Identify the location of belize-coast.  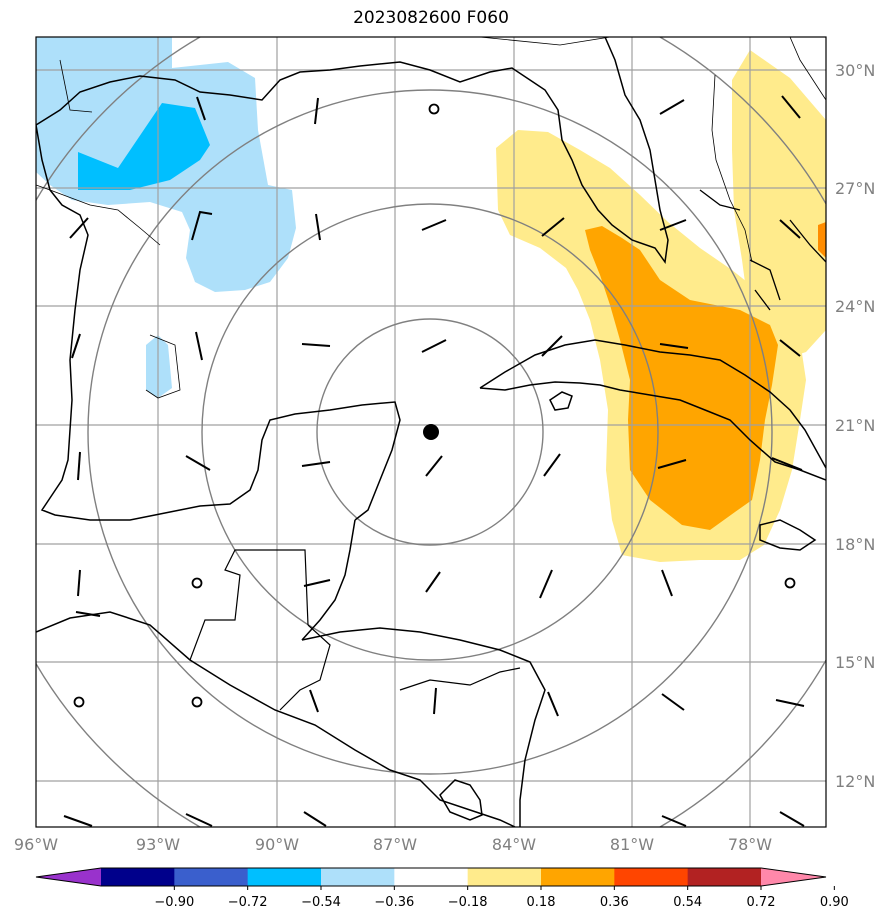
(328, 580).